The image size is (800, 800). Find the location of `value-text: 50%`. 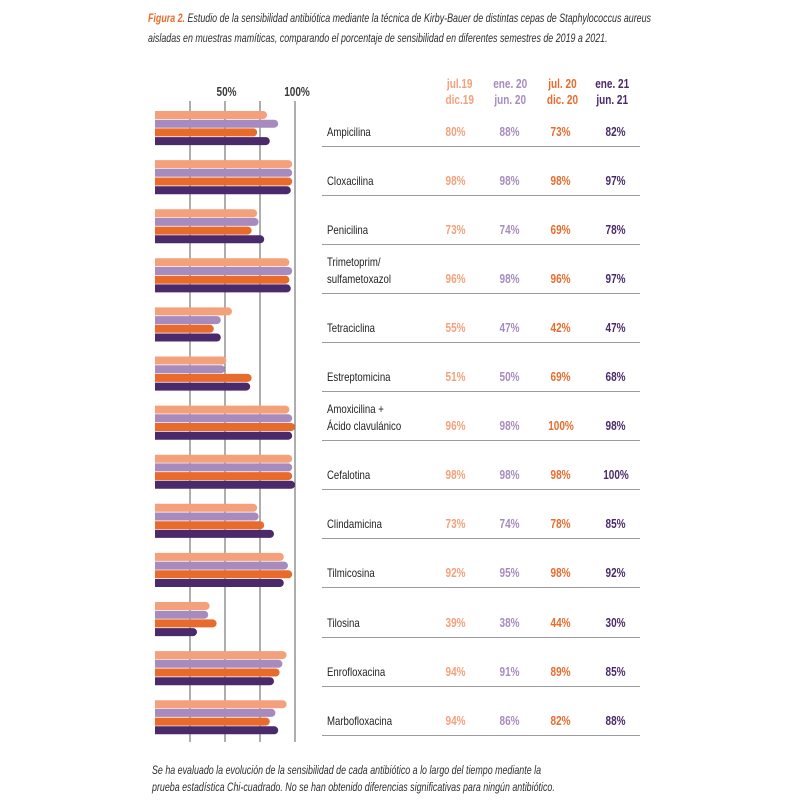

value-text: 50% is located at coordinates (510, 377).